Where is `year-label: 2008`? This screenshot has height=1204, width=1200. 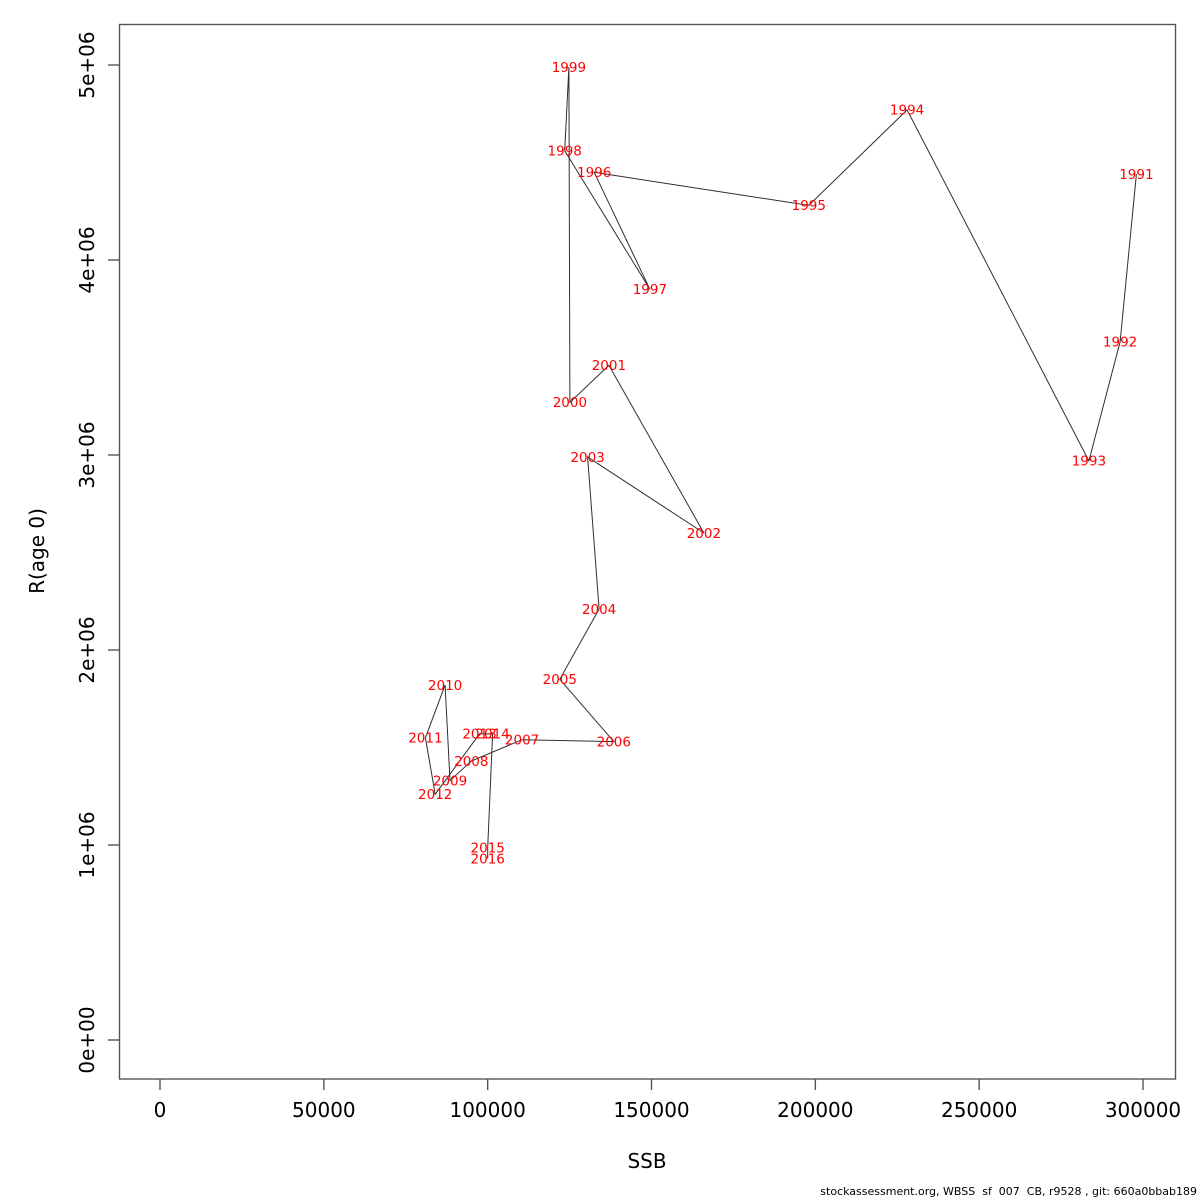 year-label: 2008 is located at coordinates (471, 762).